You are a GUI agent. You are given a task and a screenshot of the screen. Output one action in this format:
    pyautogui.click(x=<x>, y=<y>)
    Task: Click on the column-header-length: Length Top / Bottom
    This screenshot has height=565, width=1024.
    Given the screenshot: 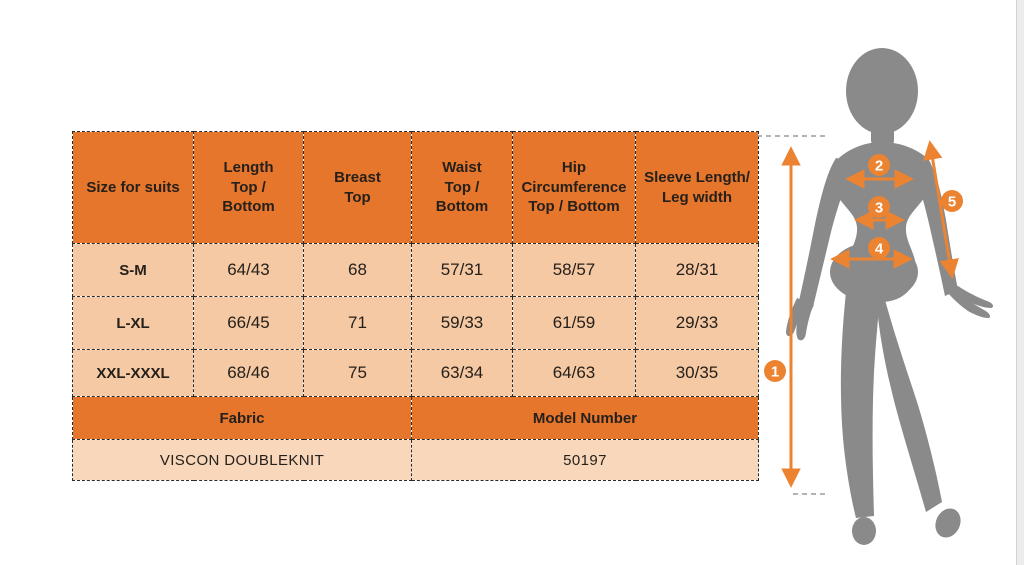 What is the action you would take?
    pyautogui.click(x=248, y=187)
    